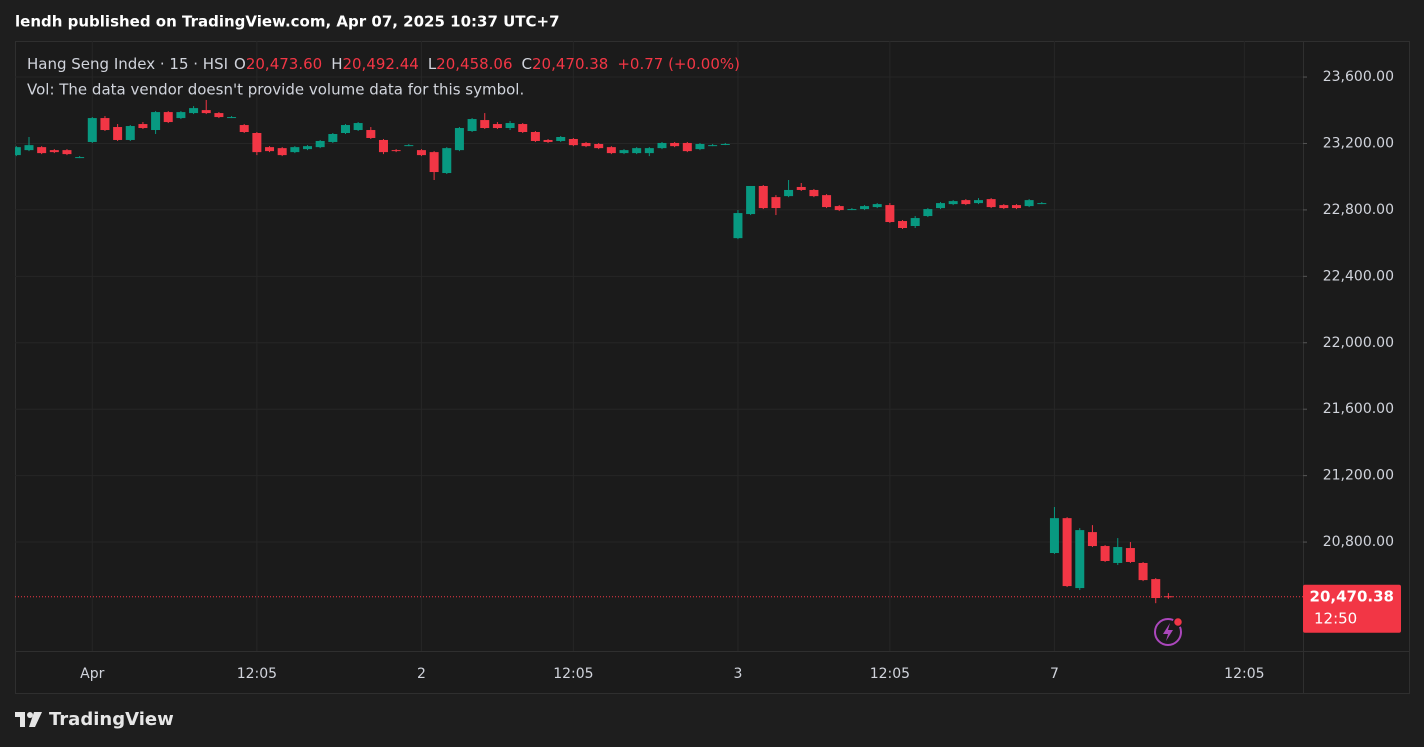 This screenshot has height=747, width=1424. I want to click on legend-key: H, so click(336, 64).